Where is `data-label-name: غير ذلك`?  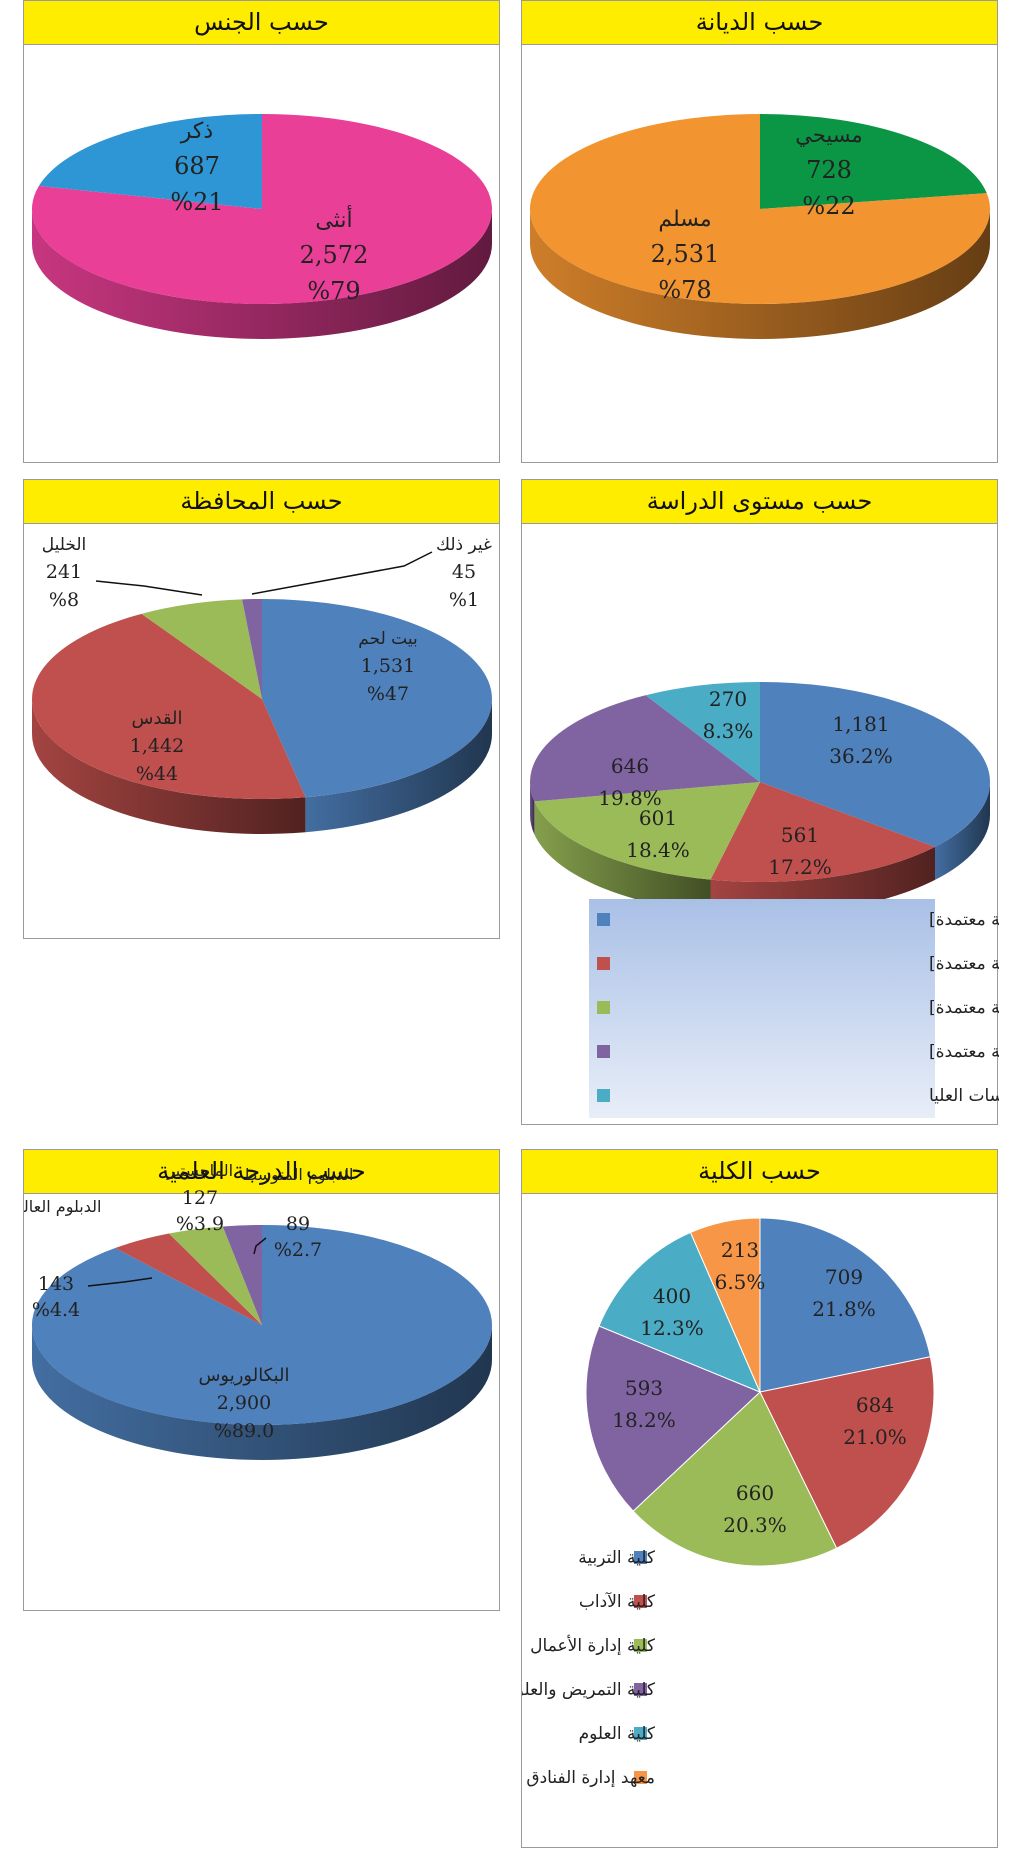 data-label-name: غير ذلك is located at coordinates (464, 545).